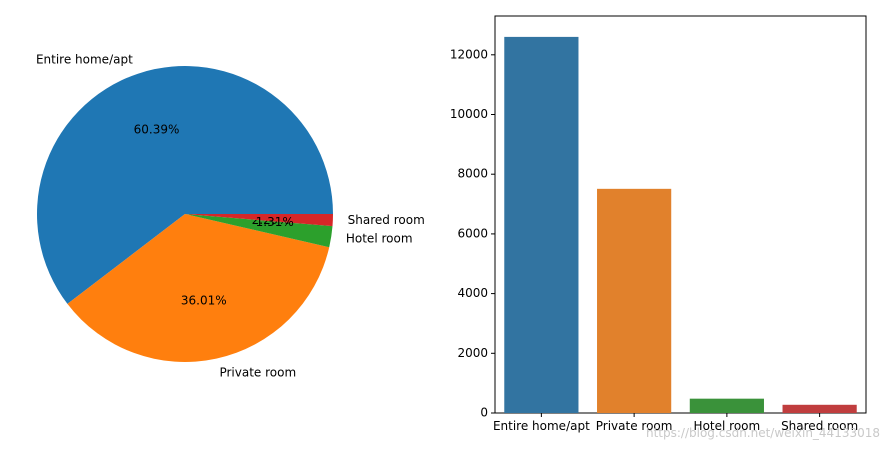 The width and height of the screenshot is (893, 450). What do you see at coordinates (84, 59) in the screenshot?
I see `pie-label-entire-home-apt: Entire home/apt` at bounding box center [84, 59].